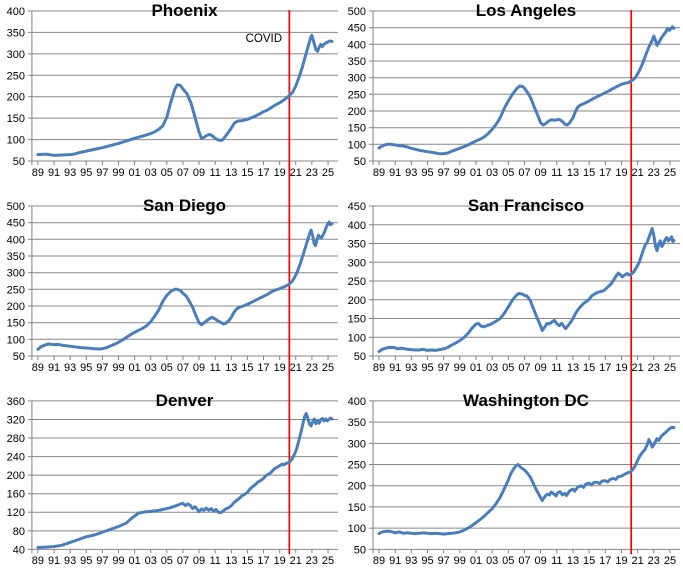  Describe the element at coordinates (526, 205) in the screenshot. I see `chart-title-san-francisco: San Francisco` at that location.